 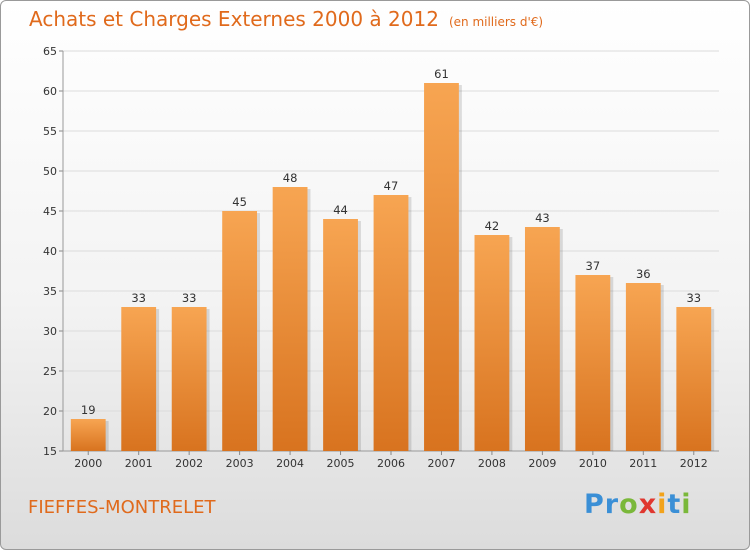 What do you see at coordinates (139, 463) in the screenshot?
I see `x-tick-label: 2001` at bounding box center [139, 463].